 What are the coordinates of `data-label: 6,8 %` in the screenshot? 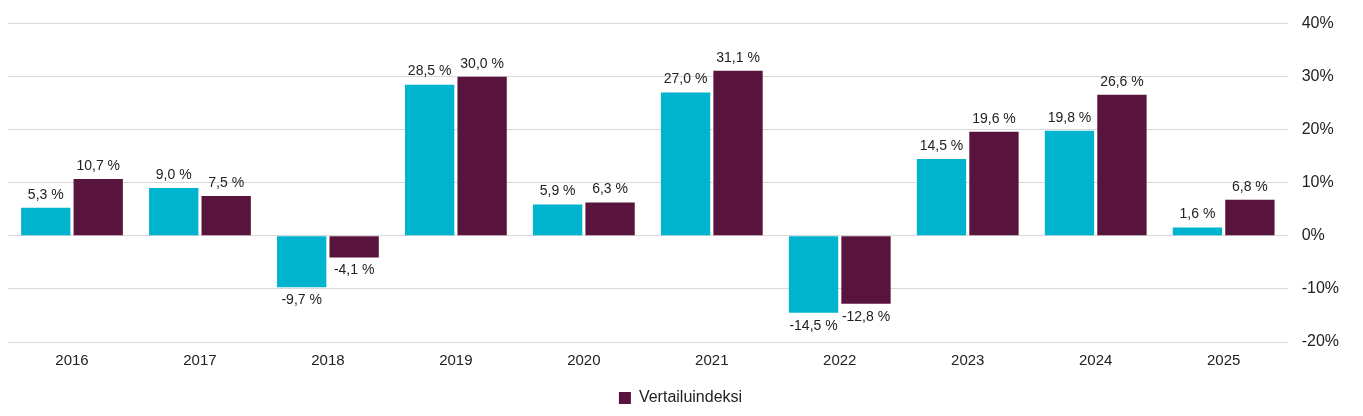 It's located at (1249, 185).